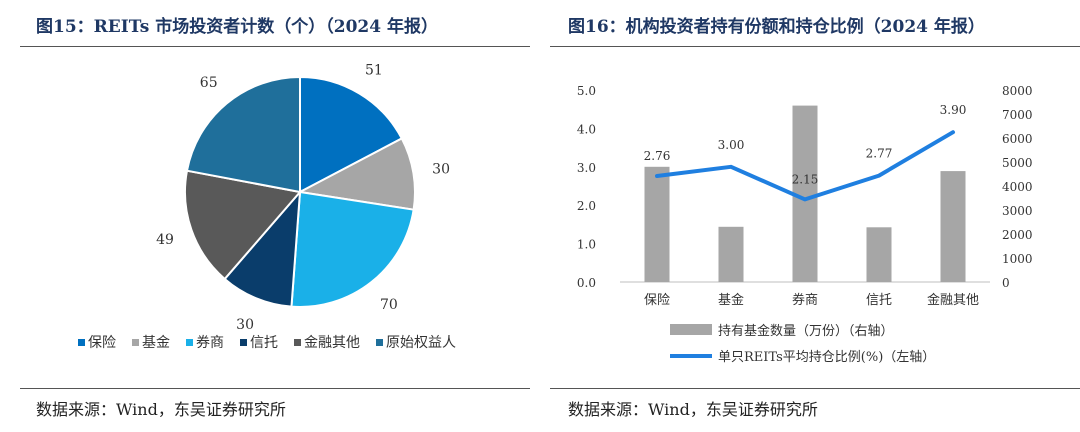  I want to click on right-tick-label: 2000, so click(1017, 235).